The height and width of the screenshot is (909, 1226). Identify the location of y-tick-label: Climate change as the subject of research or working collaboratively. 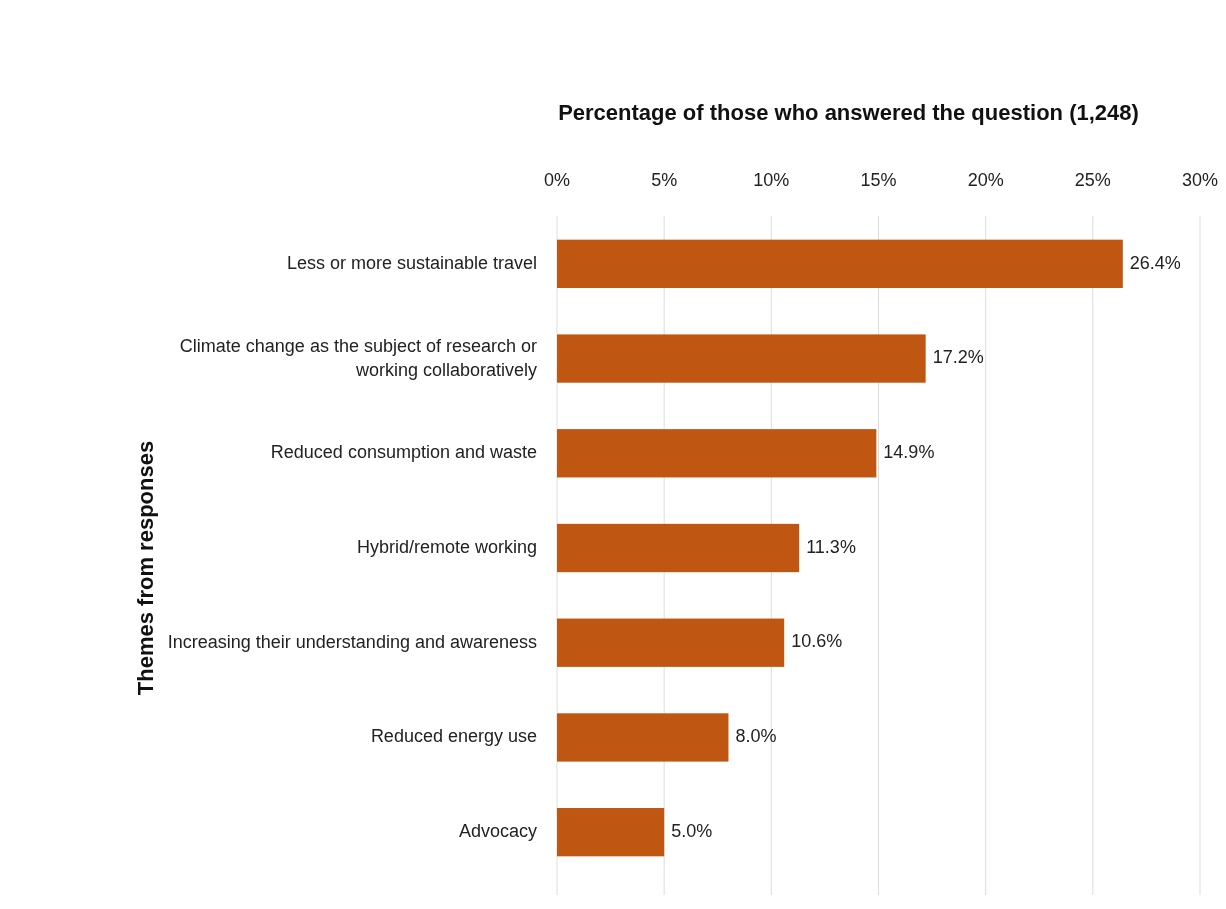
(358, 357).